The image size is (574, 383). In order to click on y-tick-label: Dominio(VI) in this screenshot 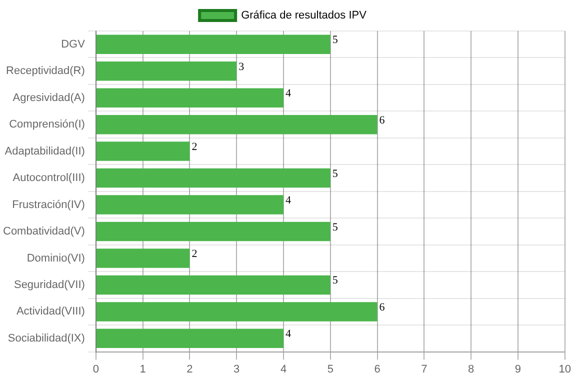, I will do `click(55, 258)`.